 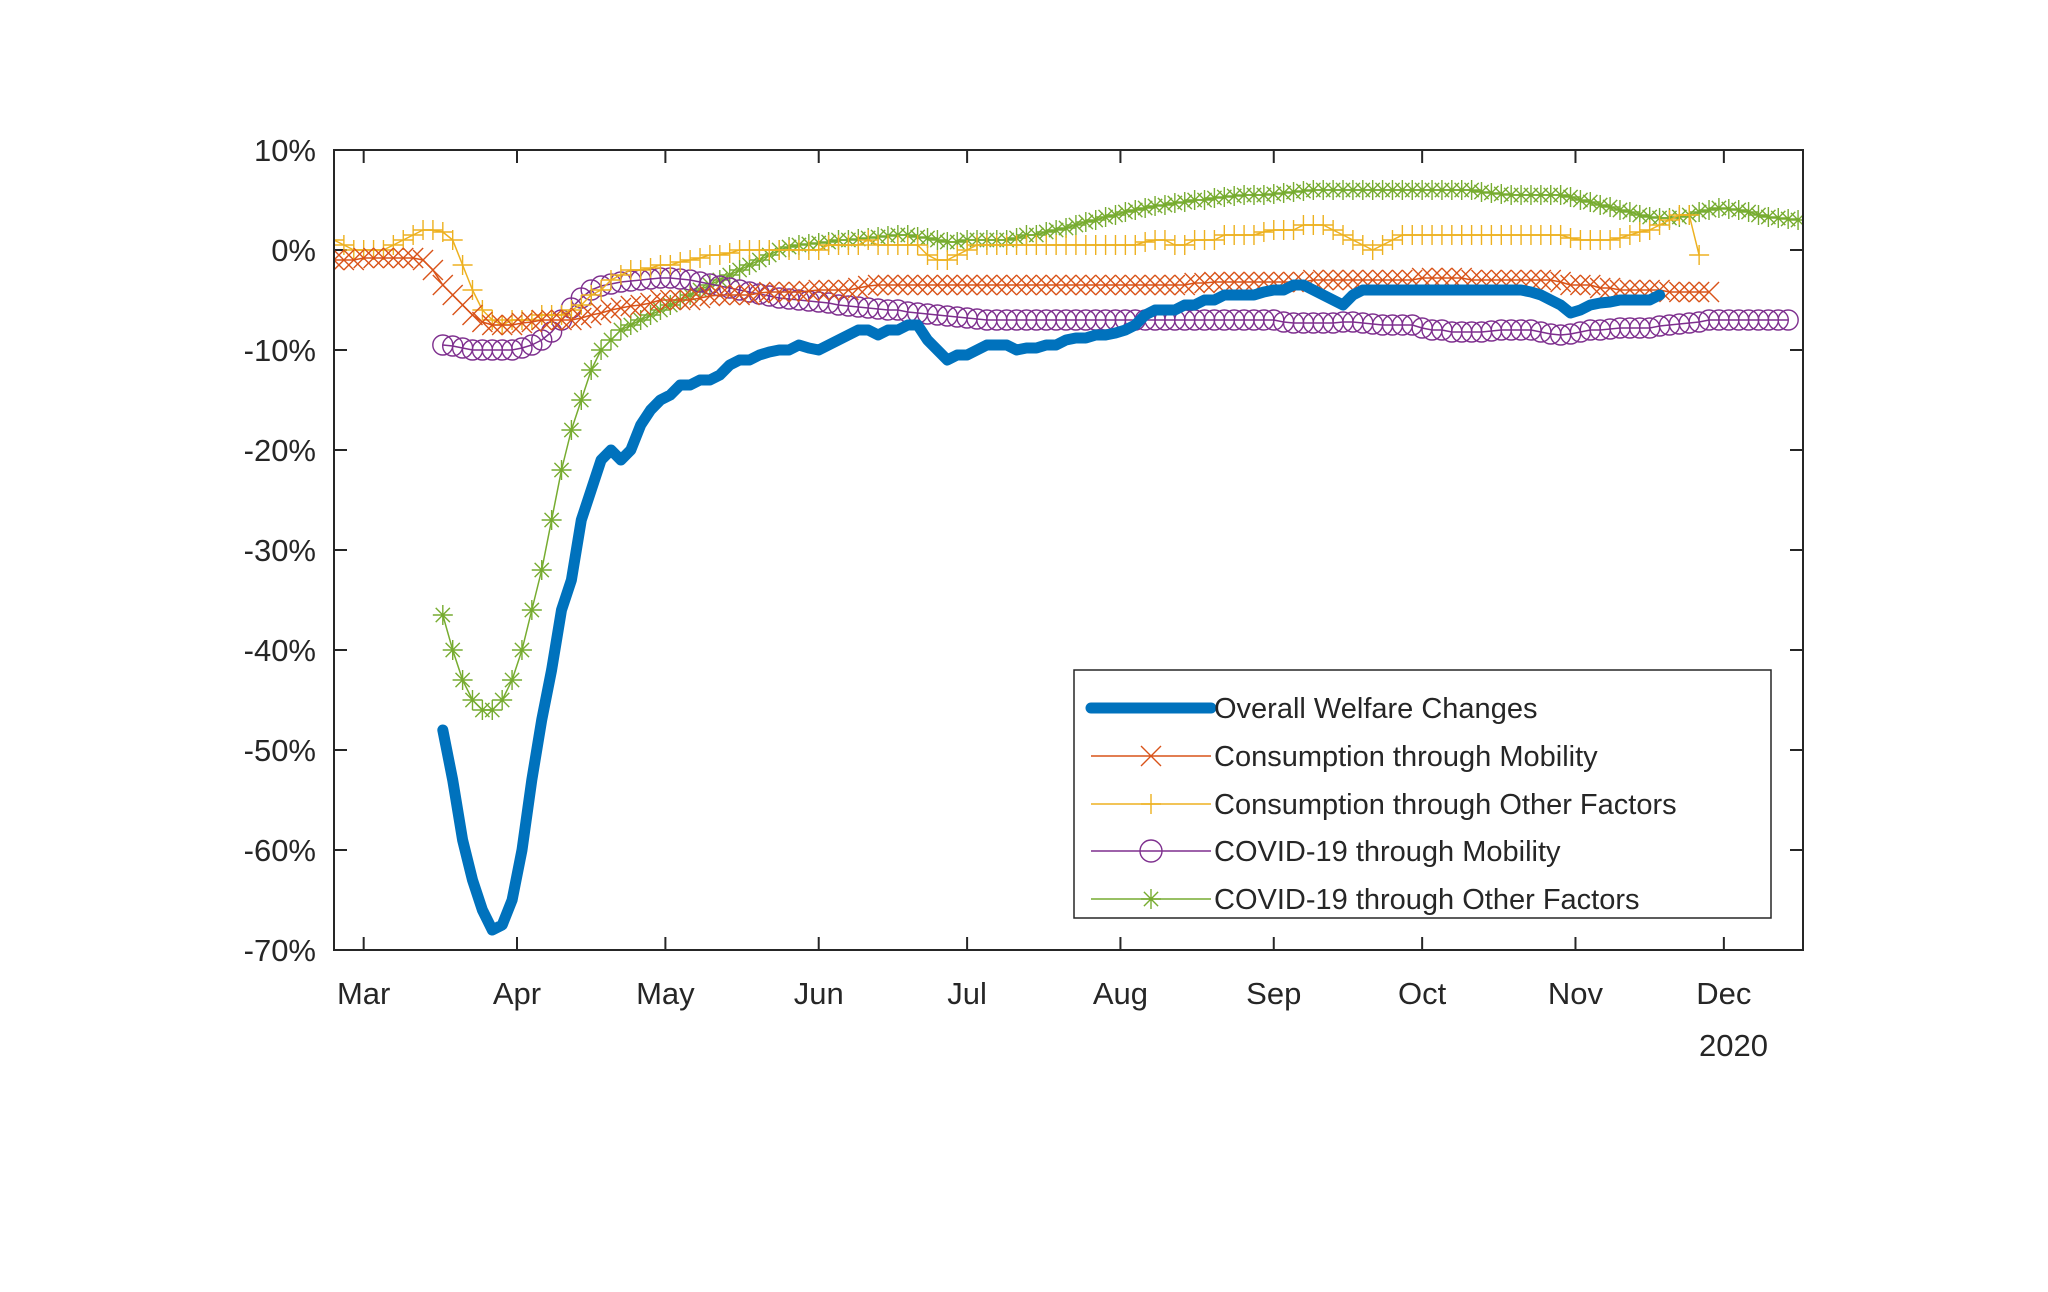 I want to click on series-consumption-through-other-factors, so click(x=1022, y=270).